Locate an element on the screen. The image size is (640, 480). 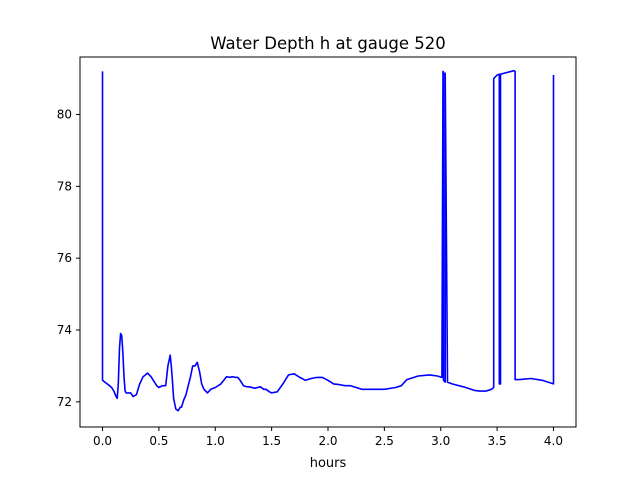
x-tick-label: 1.5 is located at coordinates (271, 441).